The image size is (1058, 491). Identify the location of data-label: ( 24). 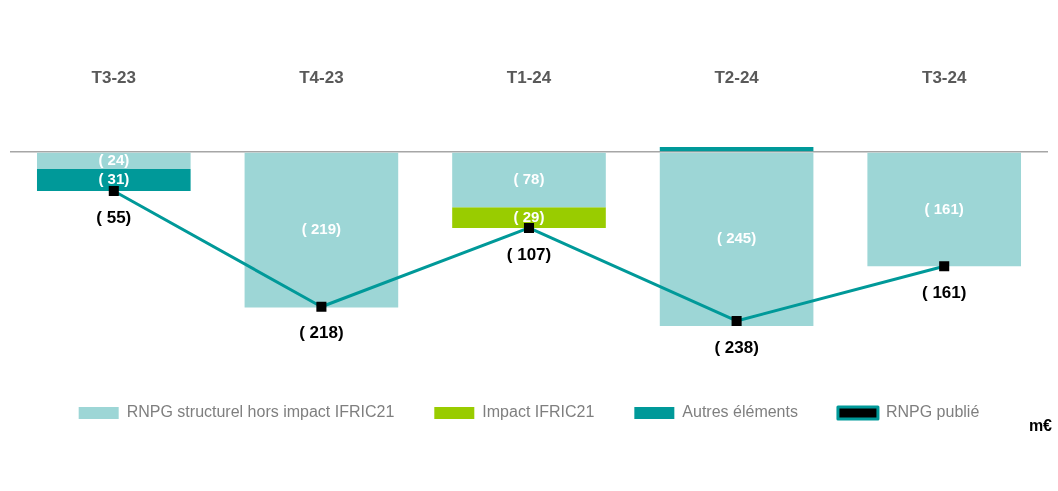
(114, 159).